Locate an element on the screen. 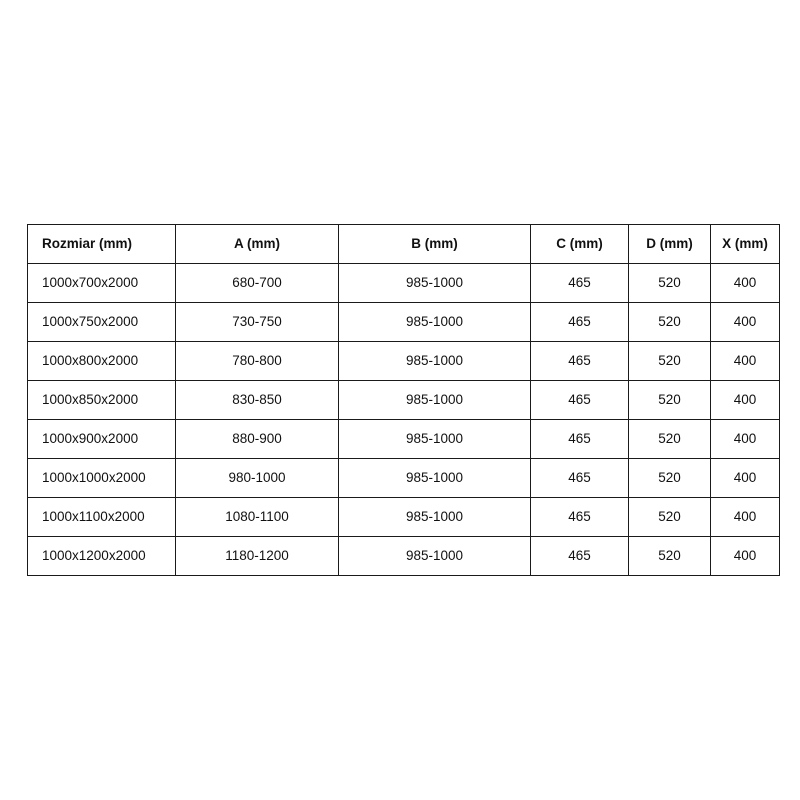 This screenshot has width=800, height=800. column-header-d: D (mm) is located at coordinates (669, 244).